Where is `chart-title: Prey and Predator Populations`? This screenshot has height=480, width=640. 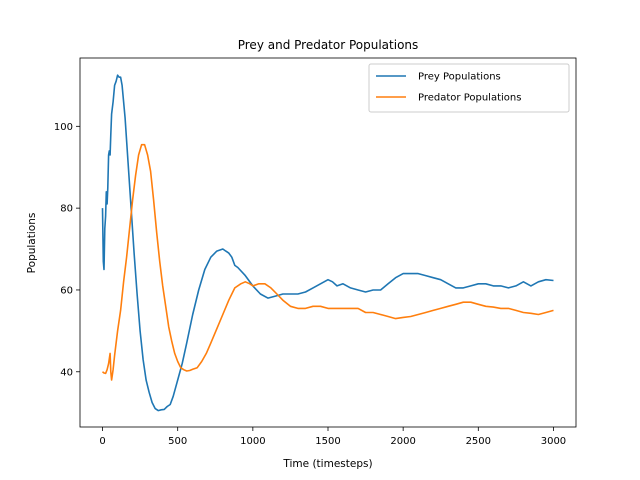
chart-title: Prey and Predator Populations is located at coordinates (328, 45).